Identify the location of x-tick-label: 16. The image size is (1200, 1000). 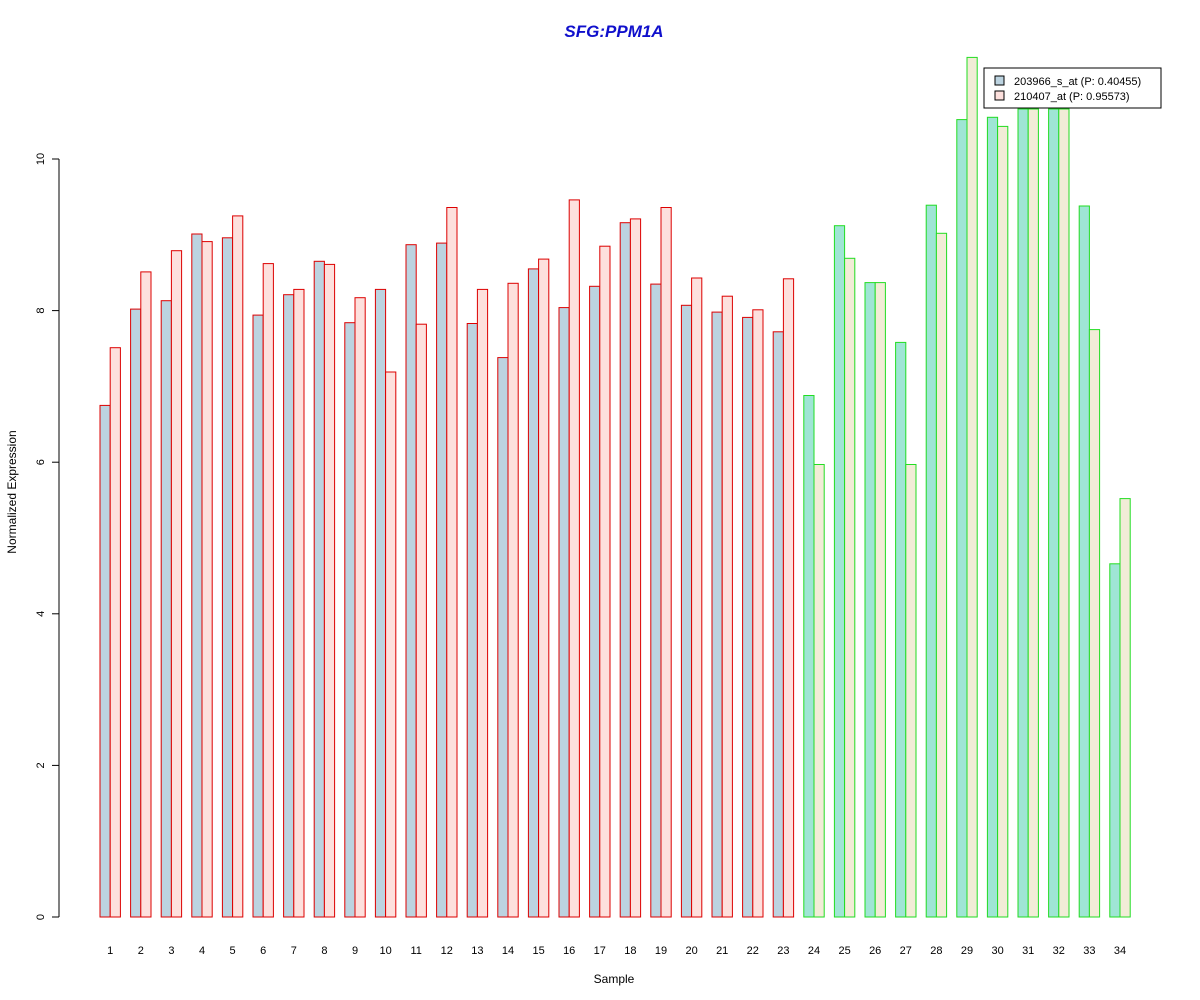
(569, 951).